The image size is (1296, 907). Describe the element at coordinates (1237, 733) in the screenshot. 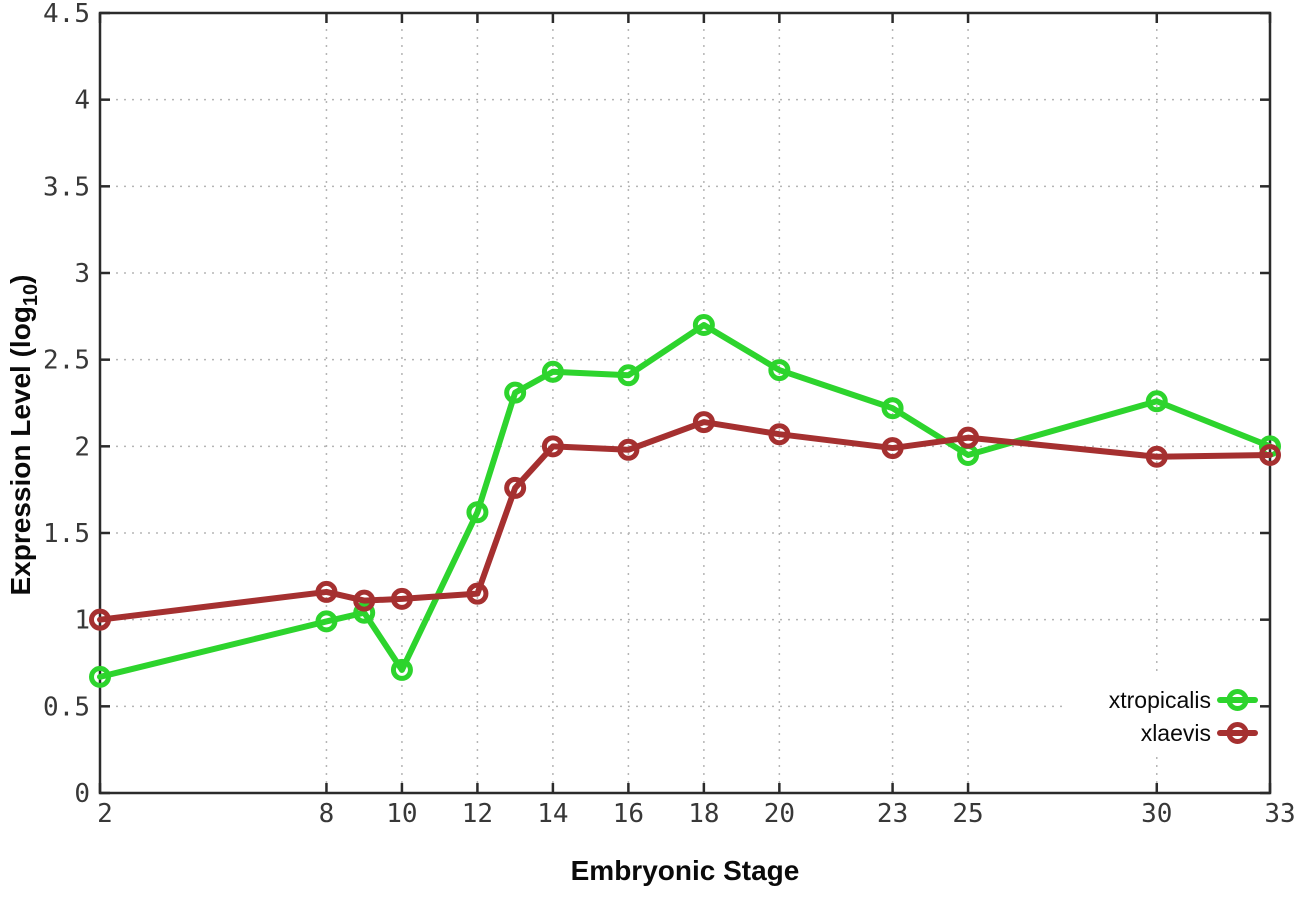

I see `legend-marker-xlaevis` at that location.